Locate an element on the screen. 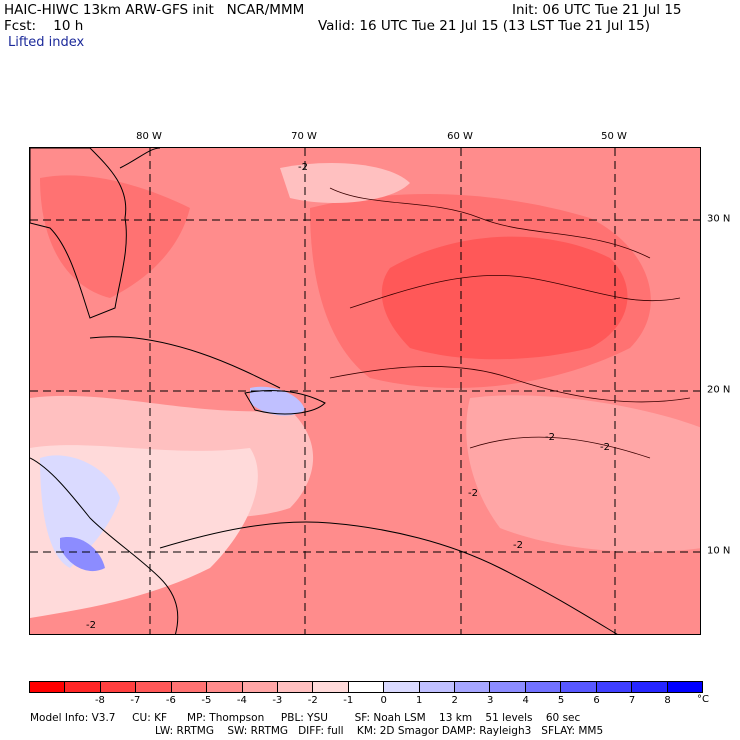 The width and height of the screenshot is (740, 740). colorbar-tick-label: -7 is located at coordinates (135, 700).